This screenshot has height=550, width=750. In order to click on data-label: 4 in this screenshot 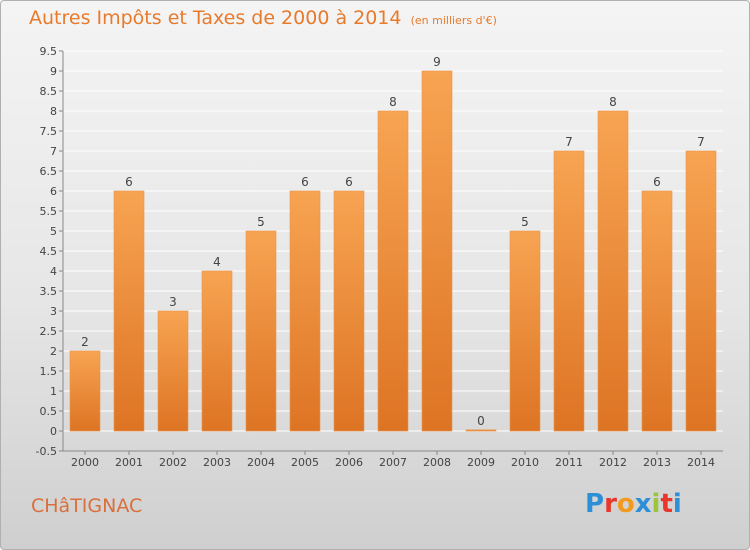, I will do `click(217, 262)`.